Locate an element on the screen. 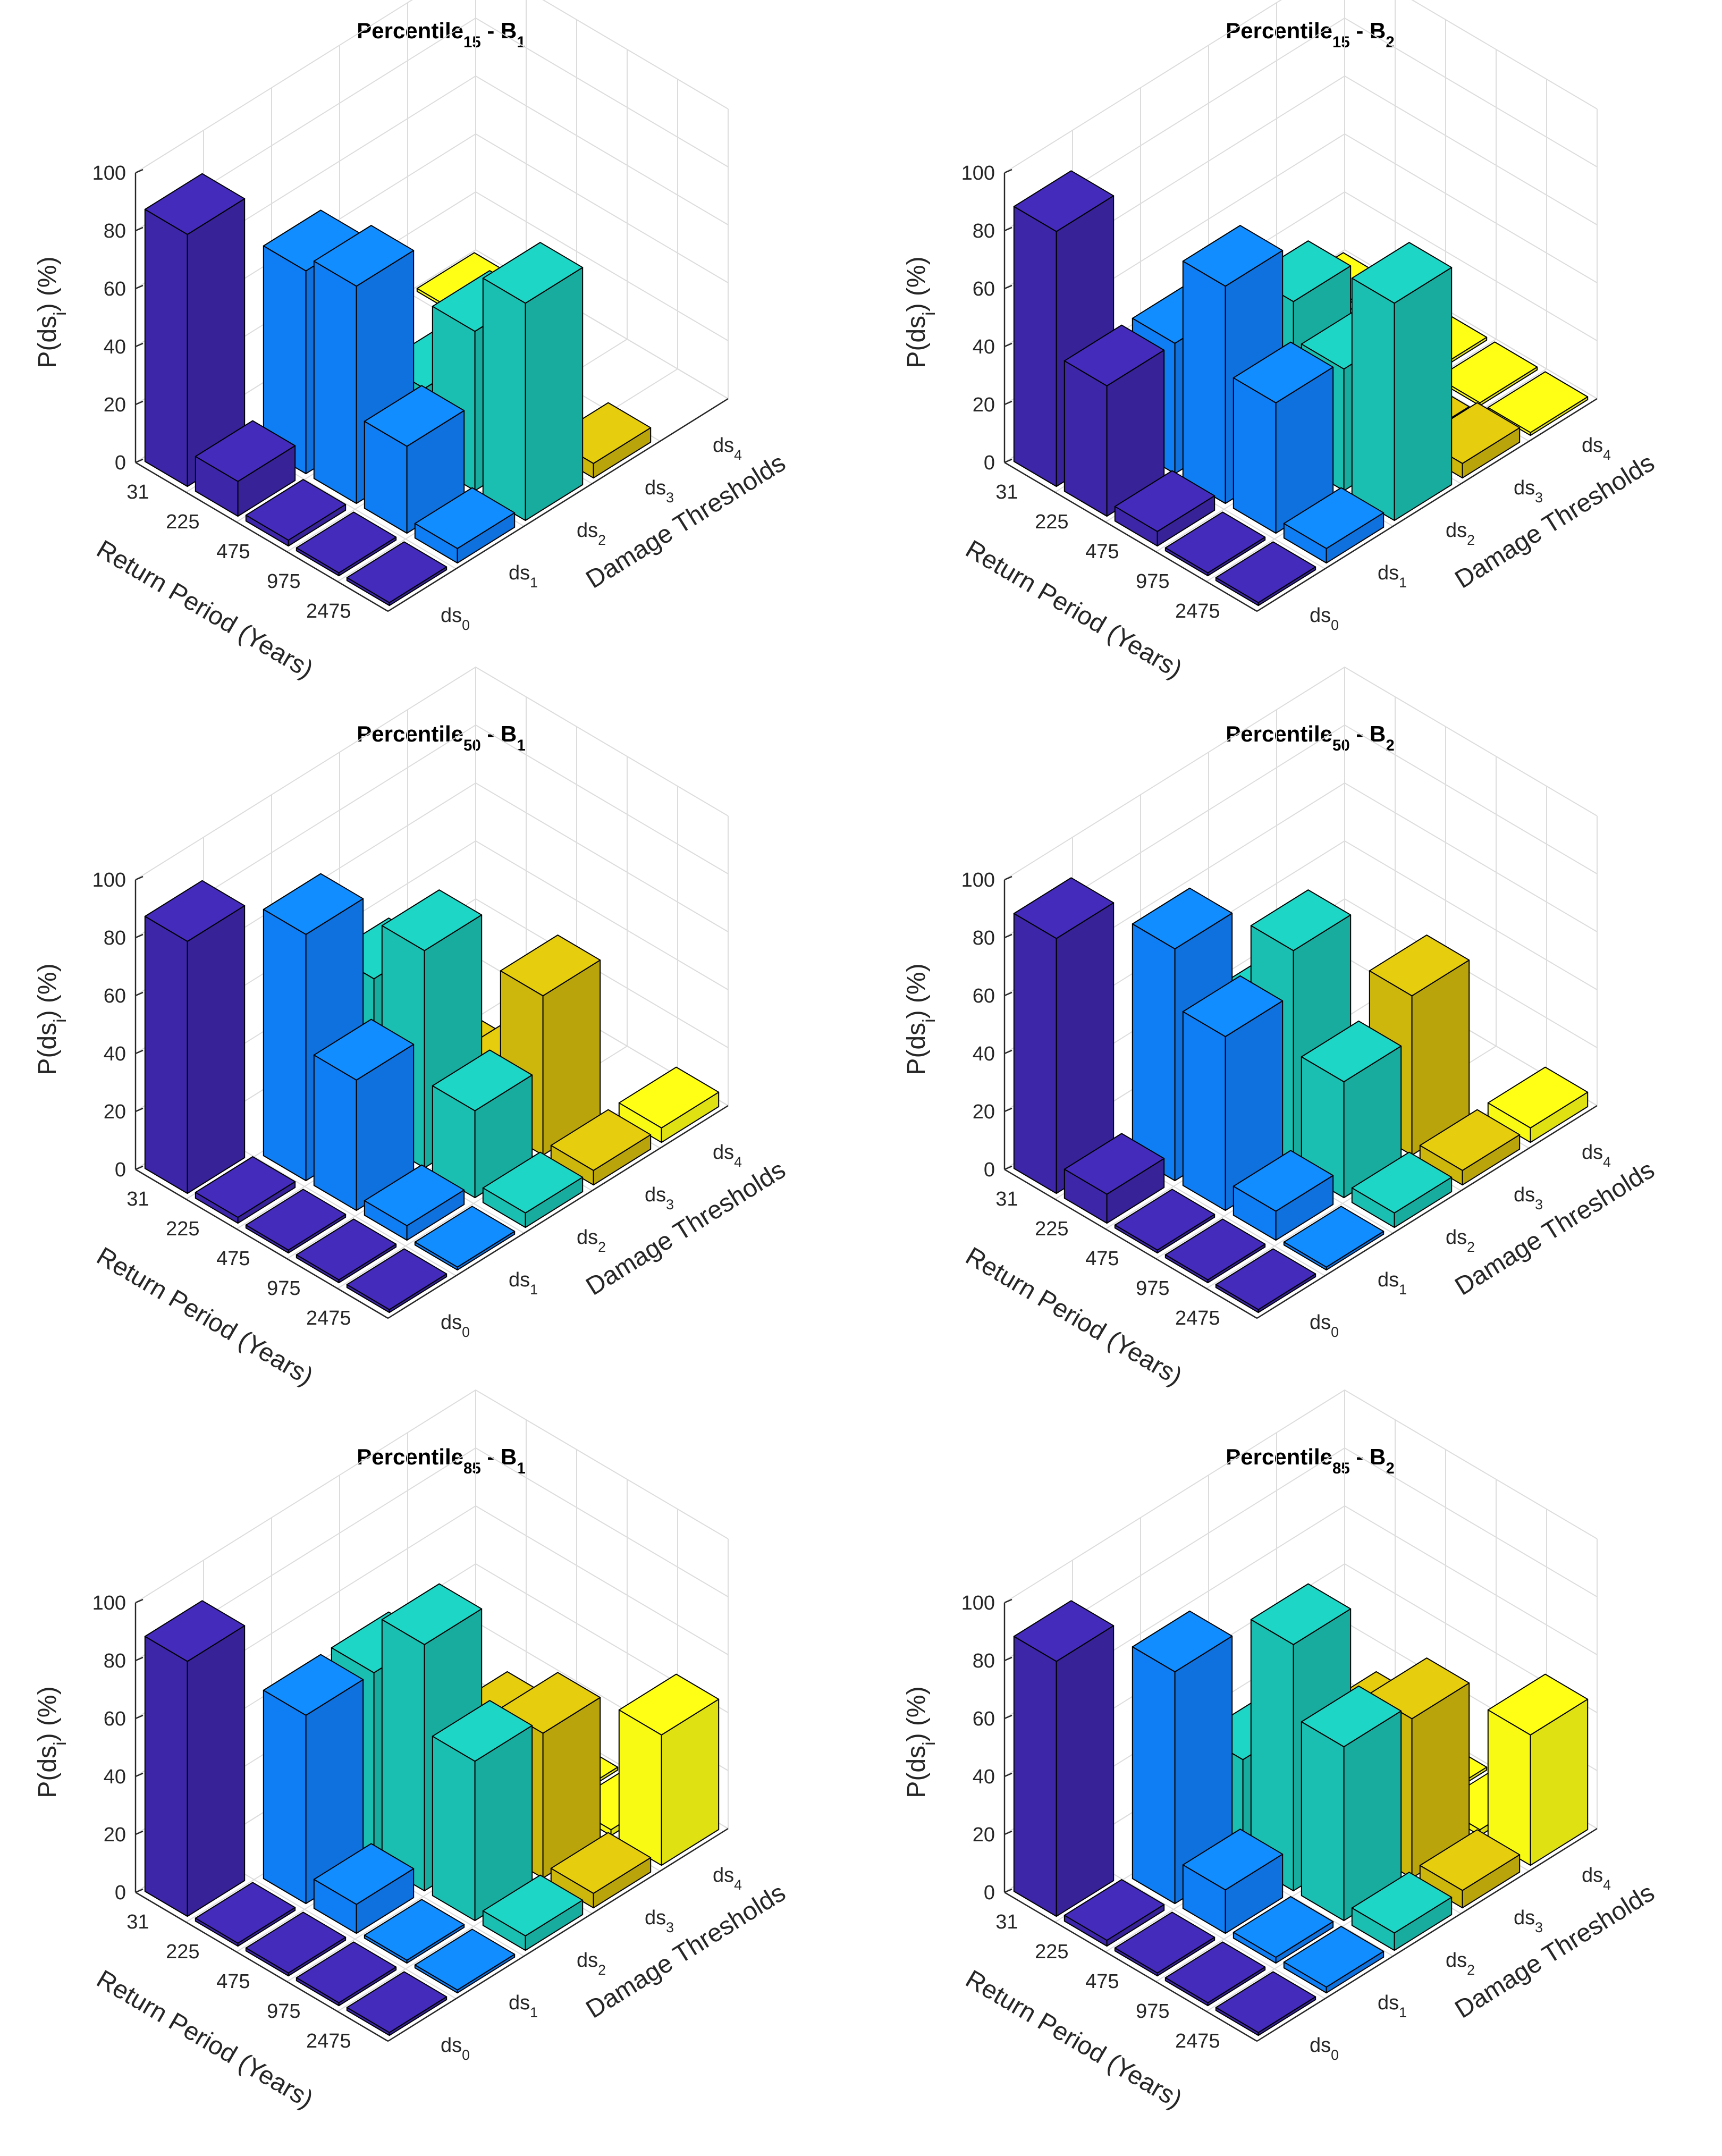 Image resolution: width=1722 pixels, height=2156 pixels. chart-title: Percentile50 - B1 is located at coordinates (441, 738).